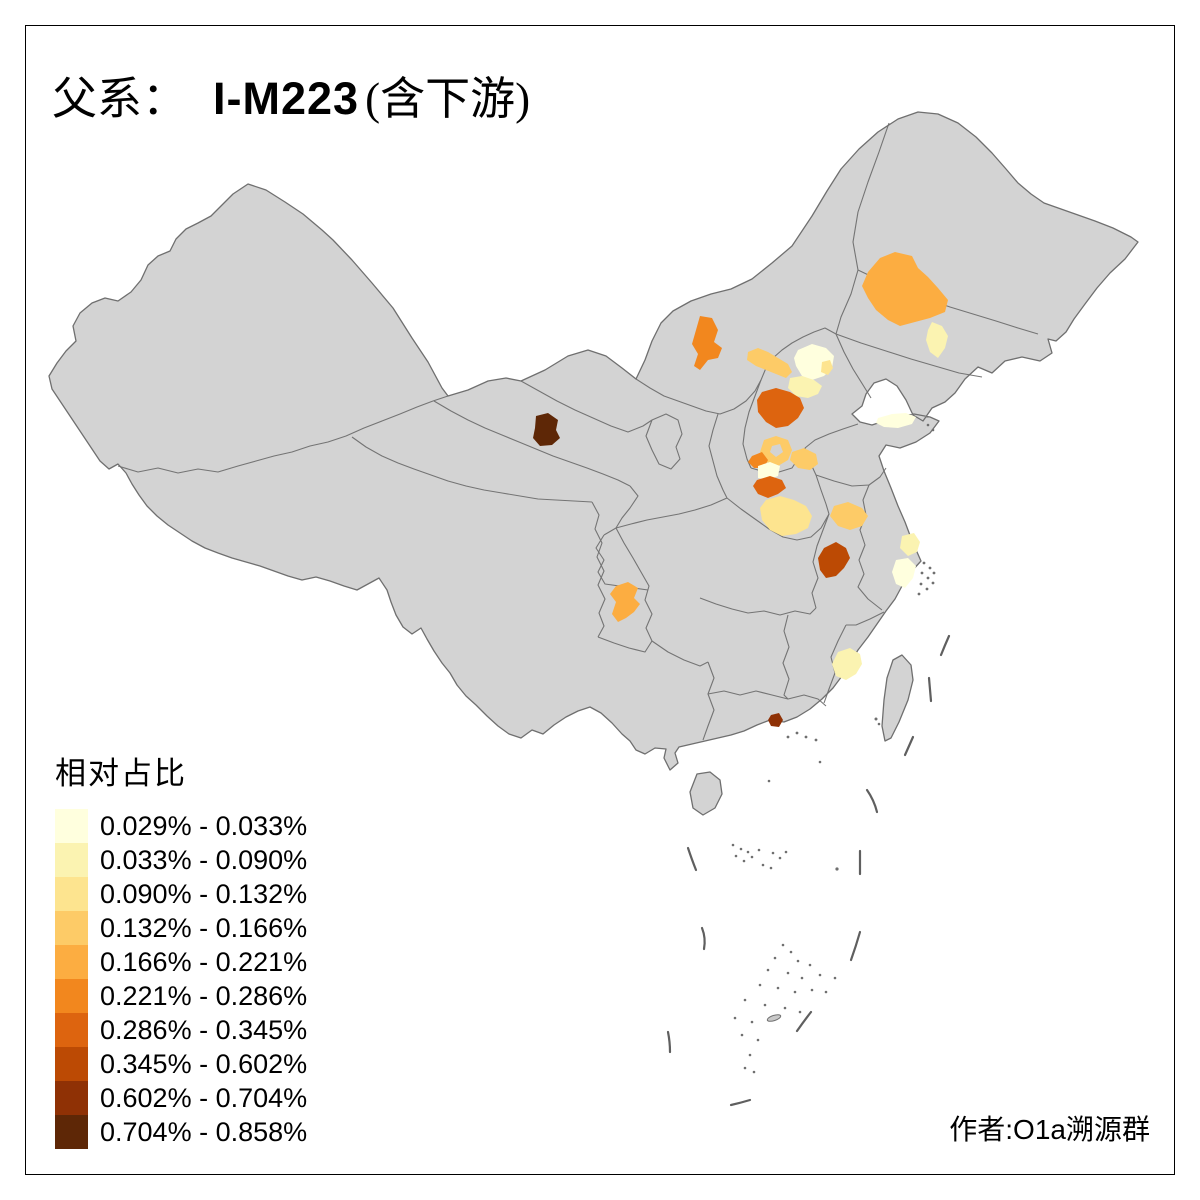 The image size is (1200, 1200). Describe the element at coordinates (905, 289) in the screenshot. I see `region-heilongjiang-west` at that location.